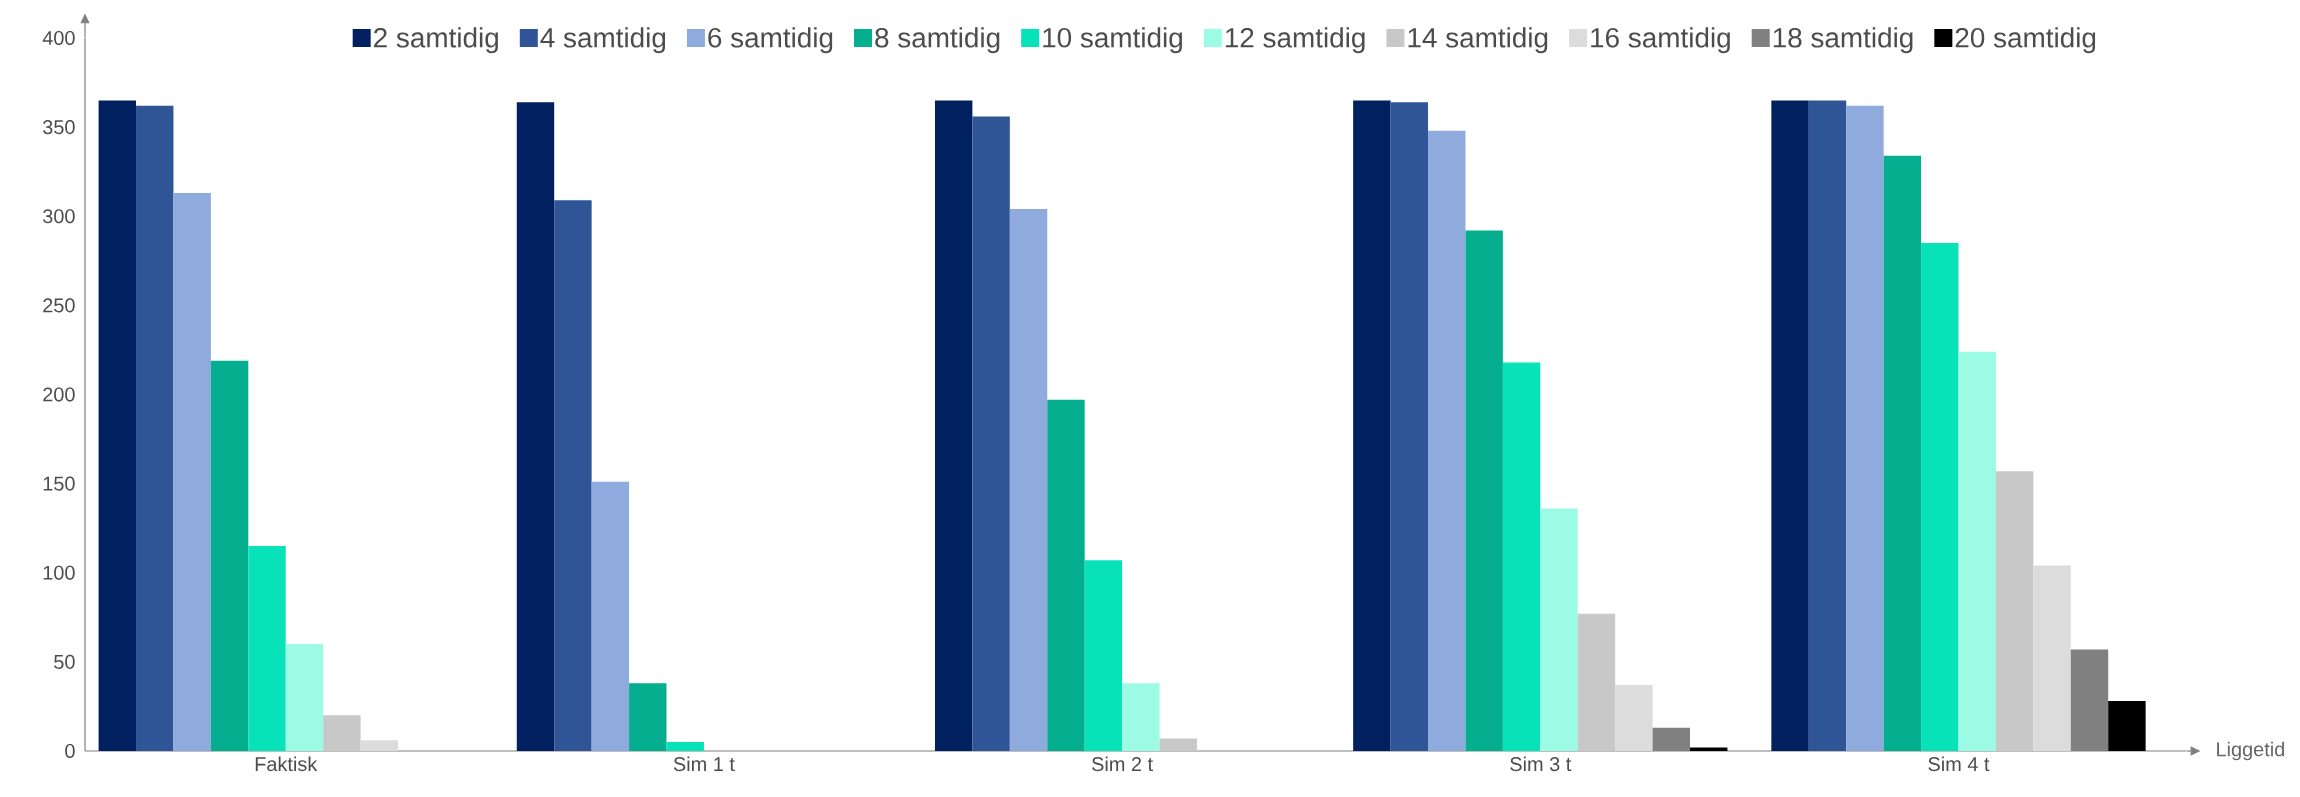 The image size is (2300, 797). What do you see at coordinates (1295, 40) in the screenshot?
I see `legend-label: 12 samtidig` at bounding box center [1295, 40].